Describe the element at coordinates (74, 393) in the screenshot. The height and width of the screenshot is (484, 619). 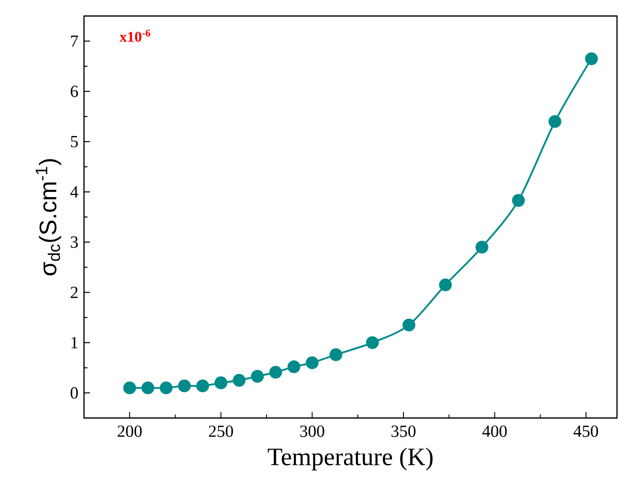
I see `y-tick-label: 0` at that location.